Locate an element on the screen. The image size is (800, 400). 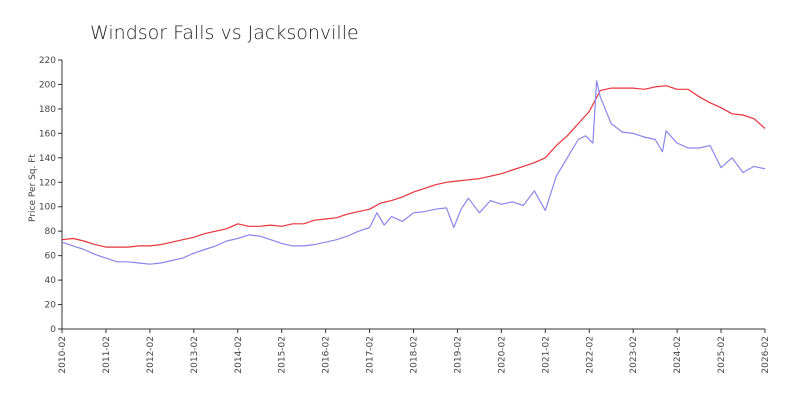
x-tick-label: 2017-02 is located at coordinates (371, 355).